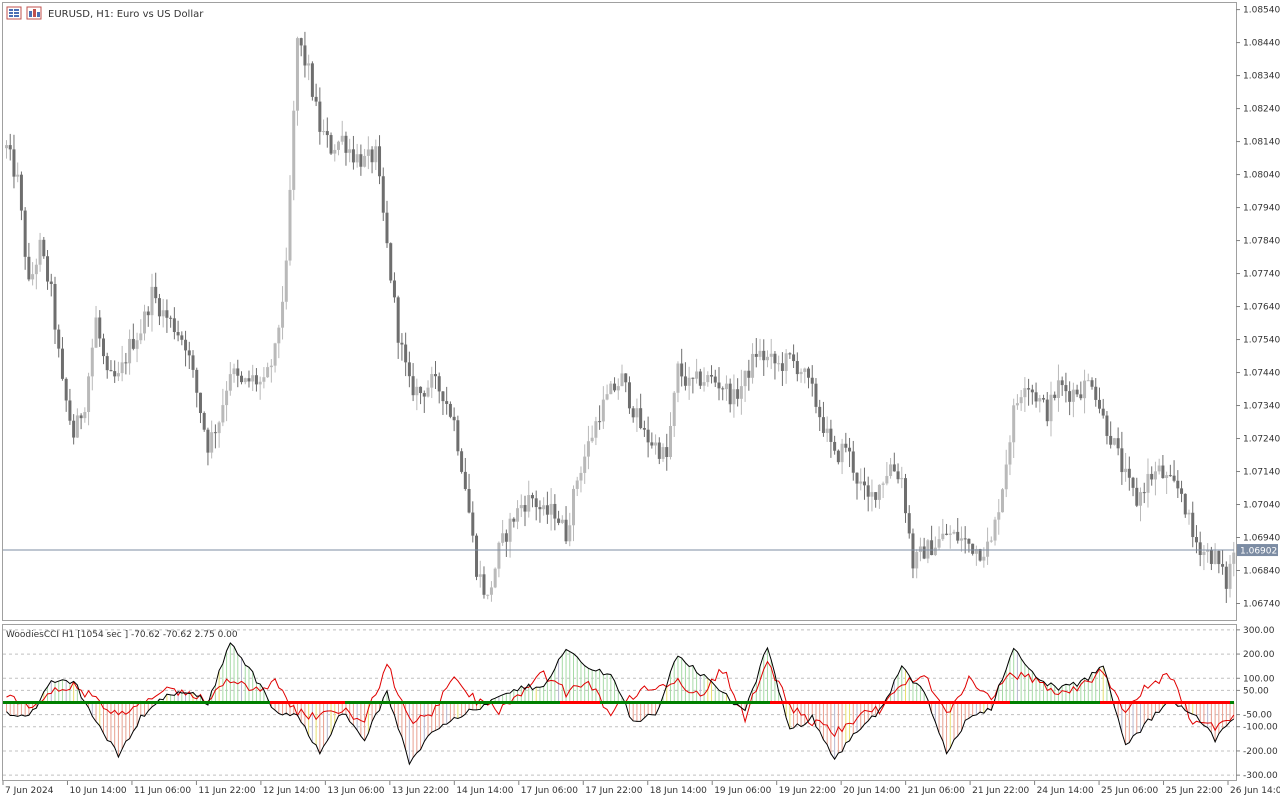 Image resolution: width=1280 pixels, height=800 pixels. What do you see at coordinates (1261, 143) in the screenshot?
I see `price-tick-label: 1.08140` at bounding box center [1261, 143].